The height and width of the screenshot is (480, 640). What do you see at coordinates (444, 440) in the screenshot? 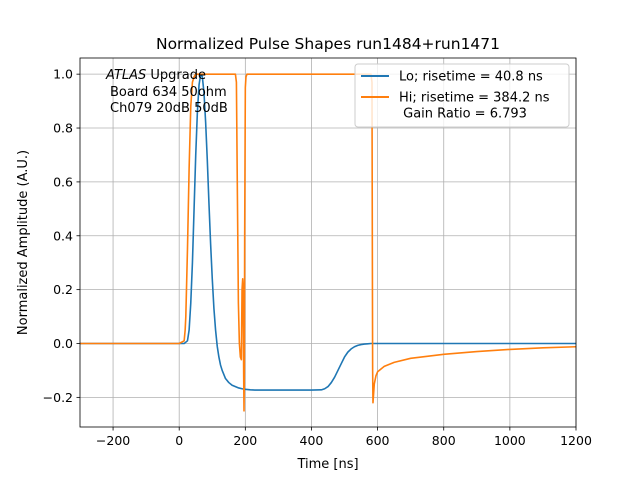
I see `x-tick-label: 800` at bounding box center [444, 440].